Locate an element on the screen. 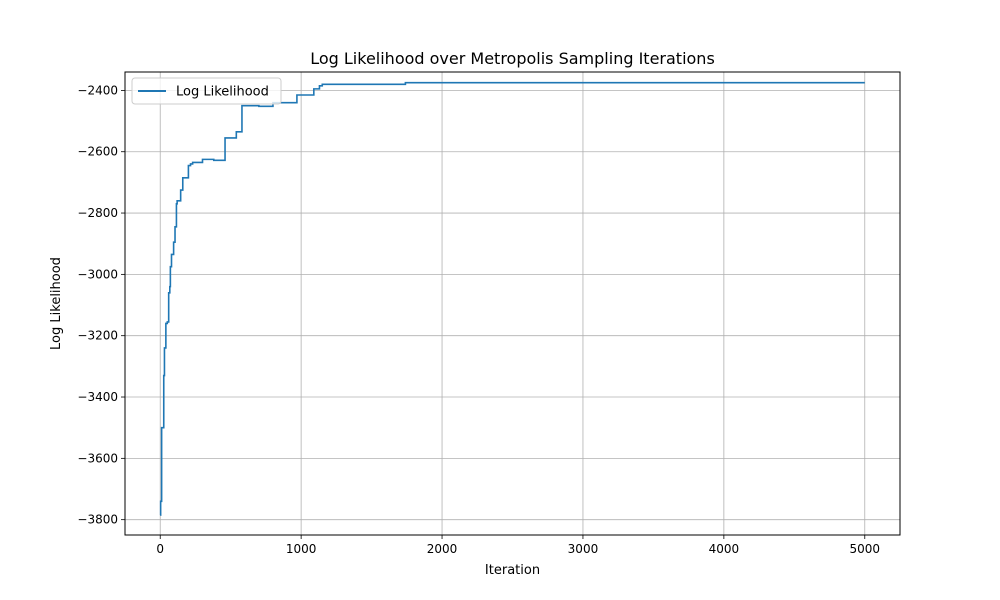  legend-label: Log Likelihood is located at coordinates (222, 92).